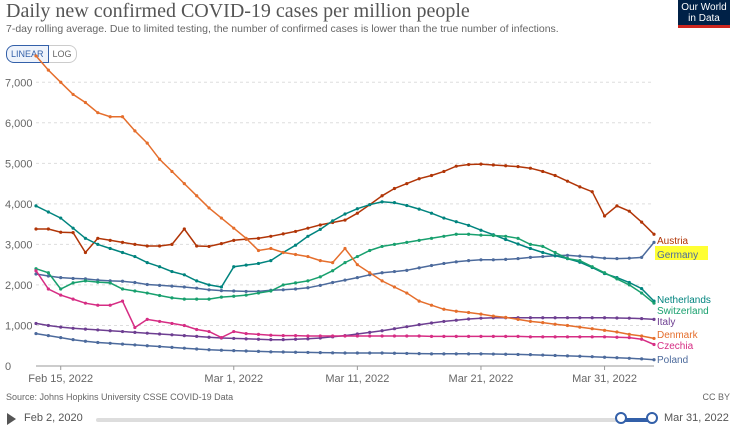 This screenshot has width=740, height=430. Describe the element at coordinates (716, 397) in the screenshot. I see `license-label: CC BY` at that location.